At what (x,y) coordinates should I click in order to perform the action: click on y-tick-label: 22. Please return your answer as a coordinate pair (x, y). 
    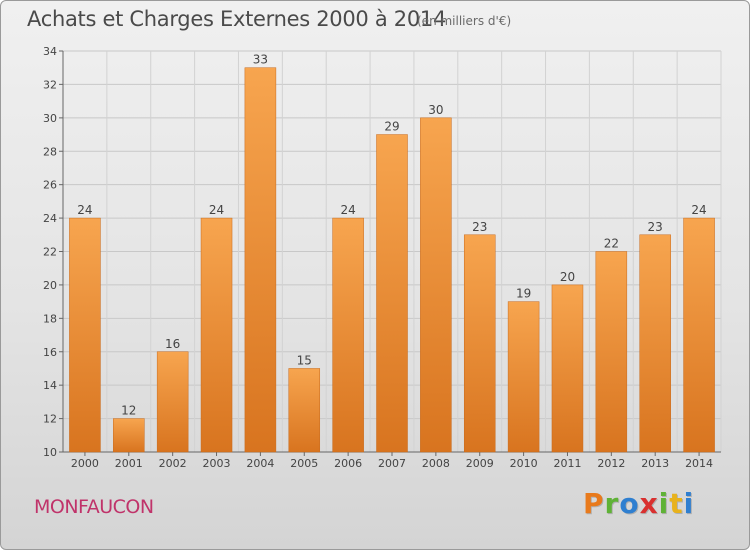
    Looking at the image, I should click on (50, 252).